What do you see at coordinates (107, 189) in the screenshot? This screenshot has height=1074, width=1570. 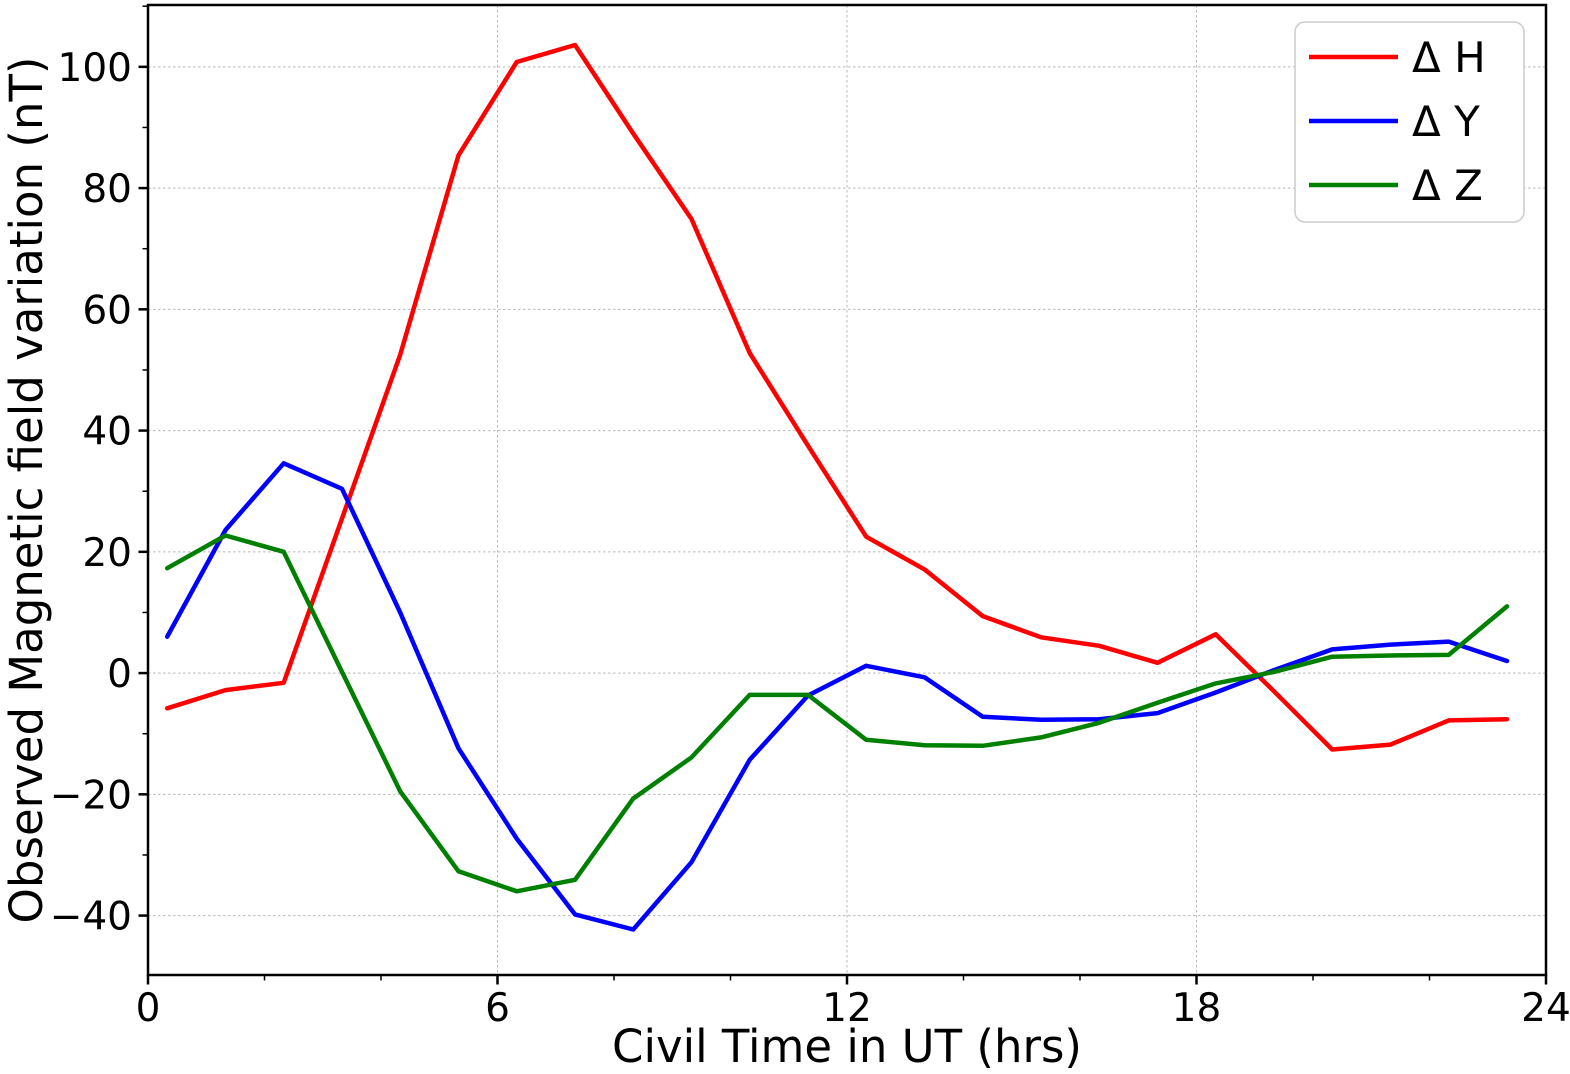 I see `y-tick-label: 80` at bounding box center [107, 189].